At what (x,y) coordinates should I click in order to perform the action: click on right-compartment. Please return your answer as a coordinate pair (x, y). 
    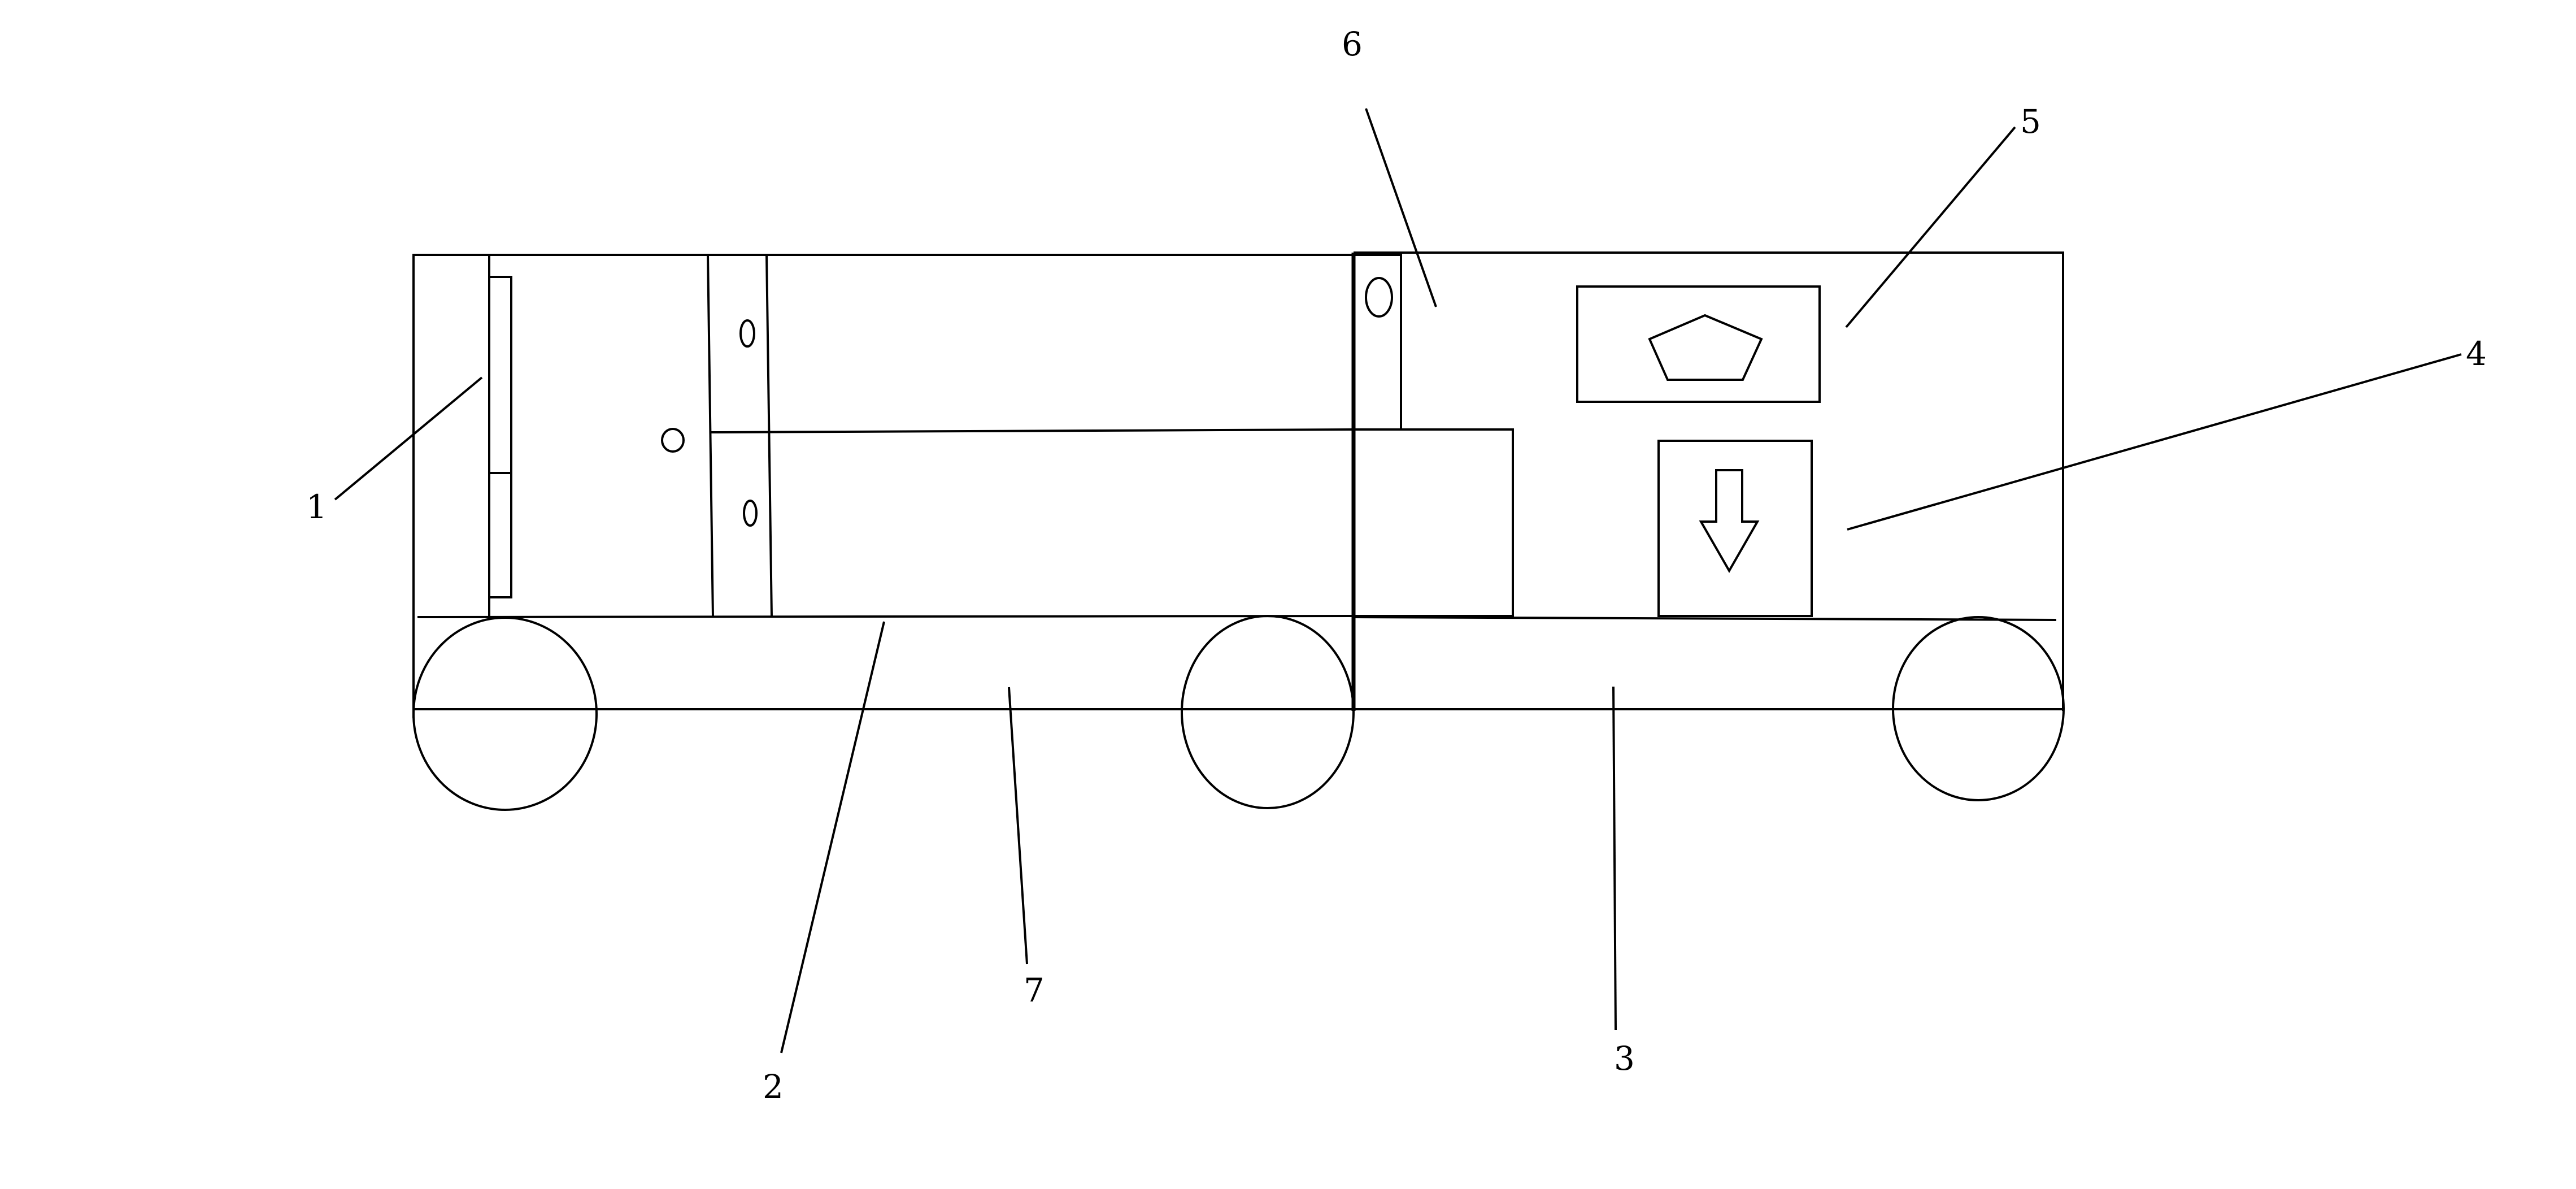
    Looking at the image, I should click on (1709, 481).